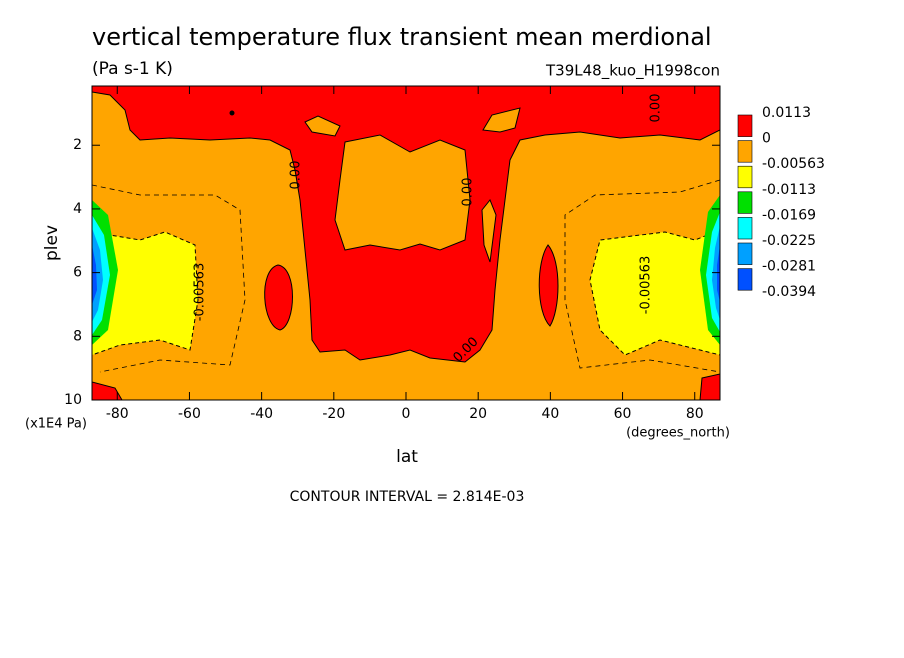 The image size is (904, 658). Describe the element at coordinates (789, 292) in the screenshot. I see `colorbar-label: -0.0394` at that location.